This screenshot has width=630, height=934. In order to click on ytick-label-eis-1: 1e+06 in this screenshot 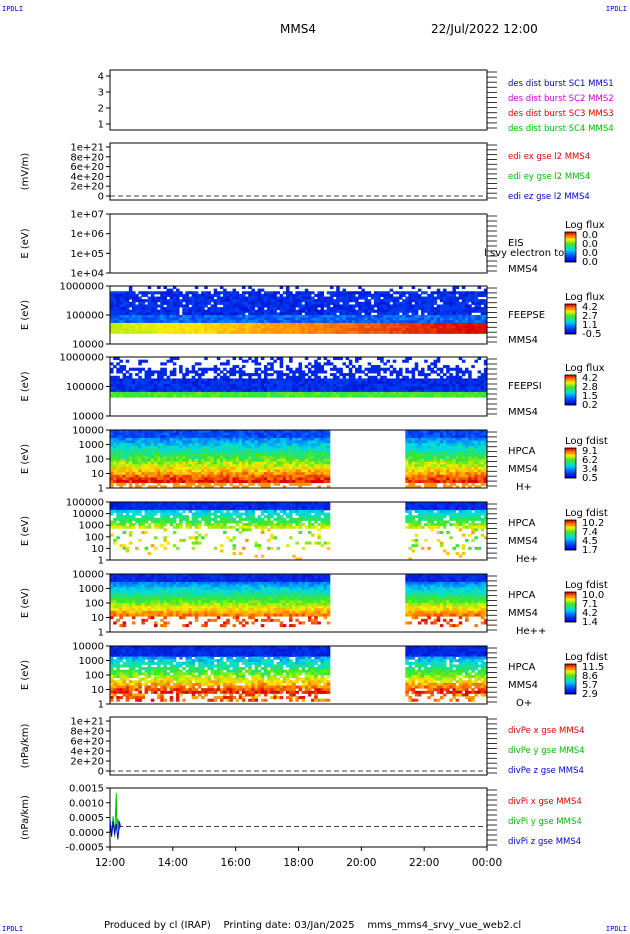, I will do `click(87, 234)`.